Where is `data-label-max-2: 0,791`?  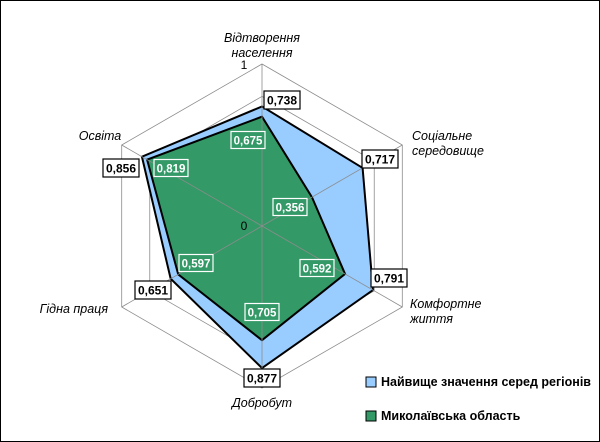 data-label-max-2: 0,791 is located at coordinates (389, 279).